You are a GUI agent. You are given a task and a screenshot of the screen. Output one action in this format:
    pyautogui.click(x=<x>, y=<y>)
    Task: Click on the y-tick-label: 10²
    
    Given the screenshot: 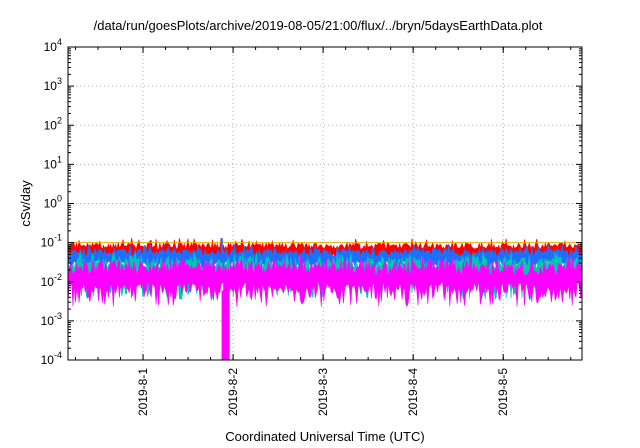 What is the action you would take?
    pyautogui.click(x=53, y=123)
    